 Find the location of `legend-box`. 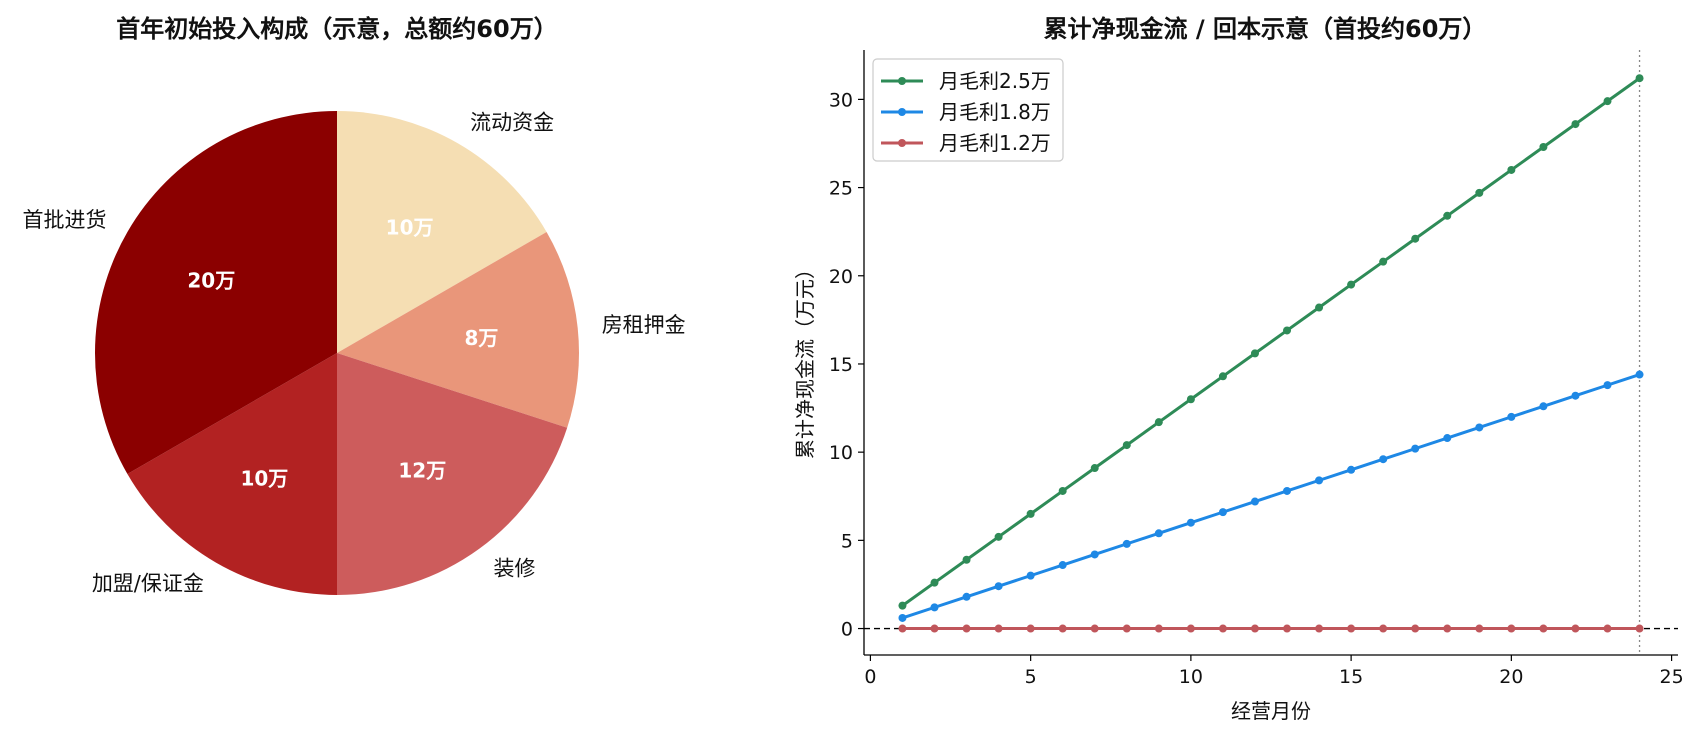

legend-box is located at coordinates (968, 110).